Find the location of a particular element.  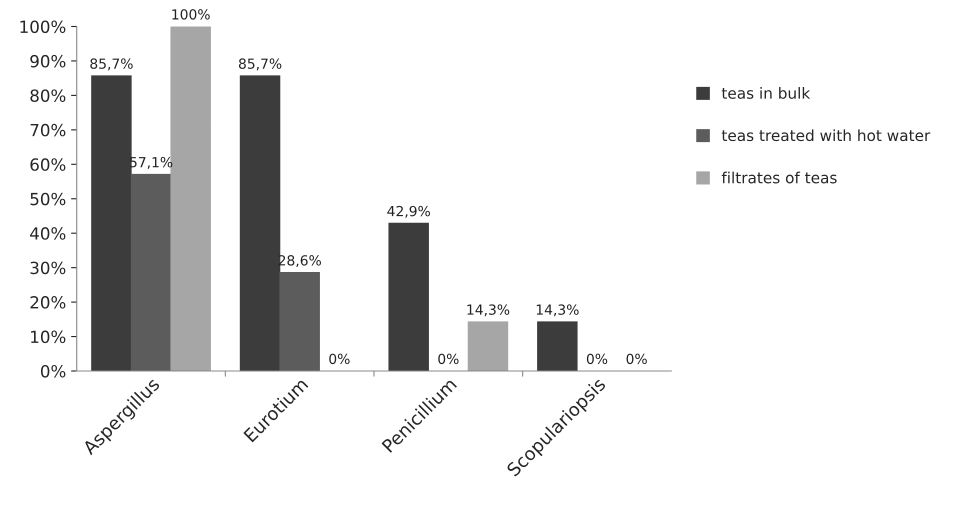

y-tick-label: 10% is located at coordinates (48, 337).